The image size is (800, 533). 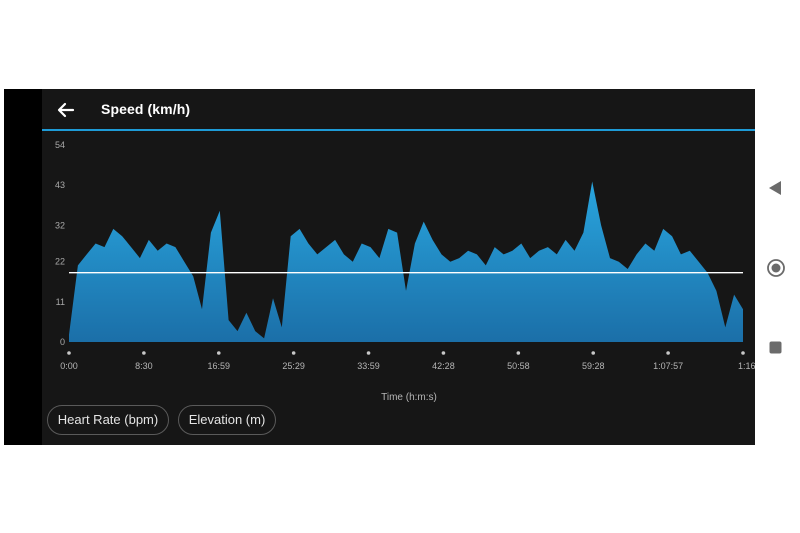 I want to click on y-tick-label: 22, so click(x=60, y=262).